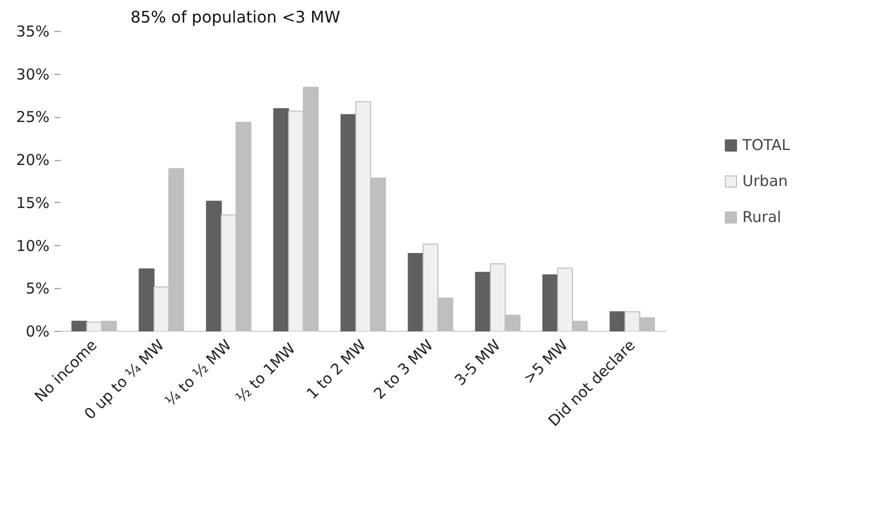 The height and width of the screenshot is (519, 880). Describe the element at coordinates (33, 203) in the screenshot. I see `y-tick-label: 15%` at that location.